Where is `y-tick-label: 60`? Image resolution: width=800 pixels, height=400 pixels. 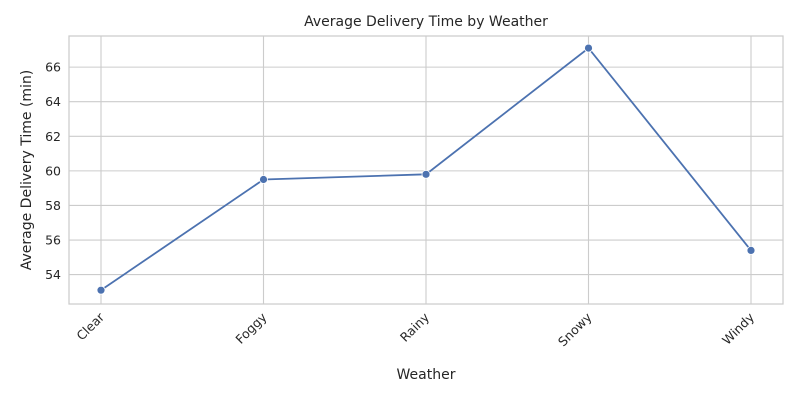
y-tick-label: 60 is located at coordinates (53, 170).